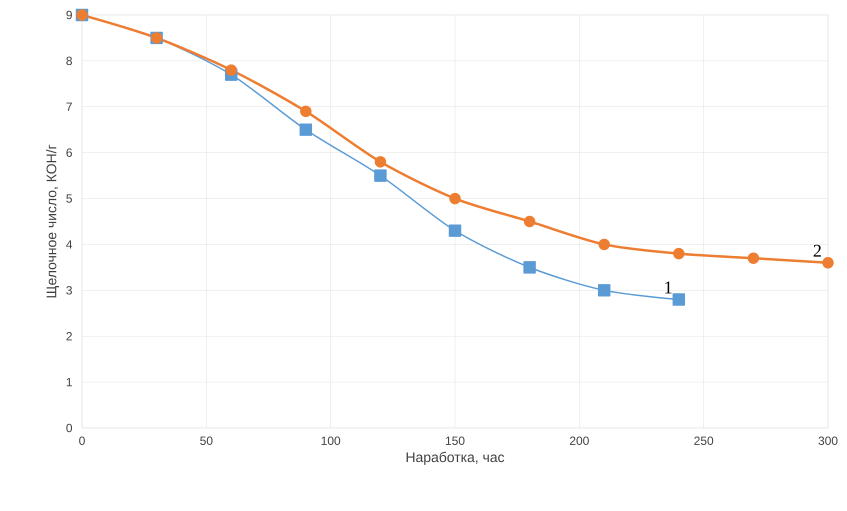 Image resolution: width=847 pixels, height=511 pixels. Describe the element at coordinates (69, 244) in the screenshot. I see `y-tick-label: 4` at that location.